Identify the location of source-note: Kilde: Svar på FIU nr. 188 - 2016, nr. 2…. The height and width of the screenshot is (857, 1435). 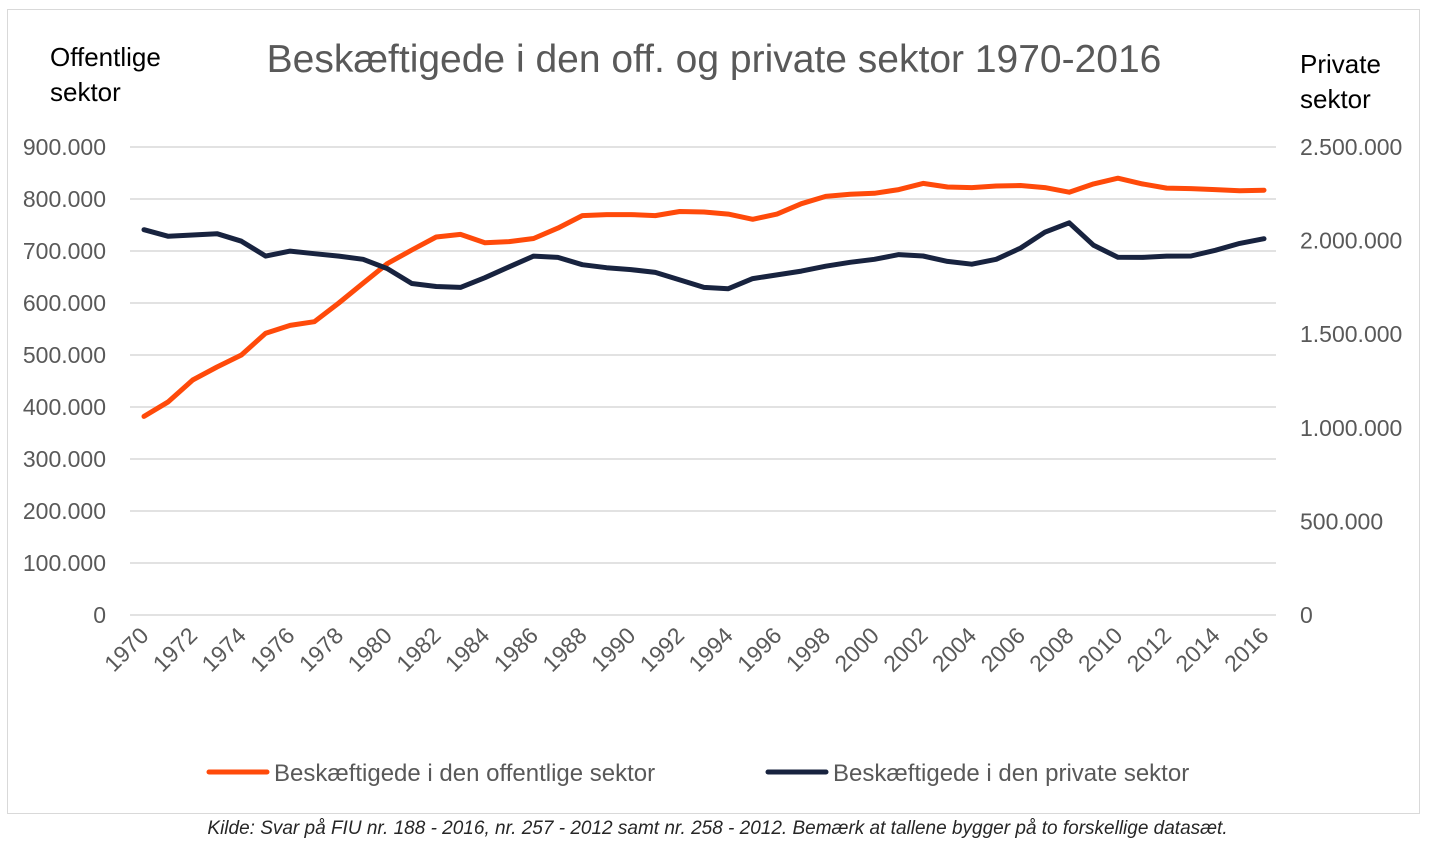
(717, 828).